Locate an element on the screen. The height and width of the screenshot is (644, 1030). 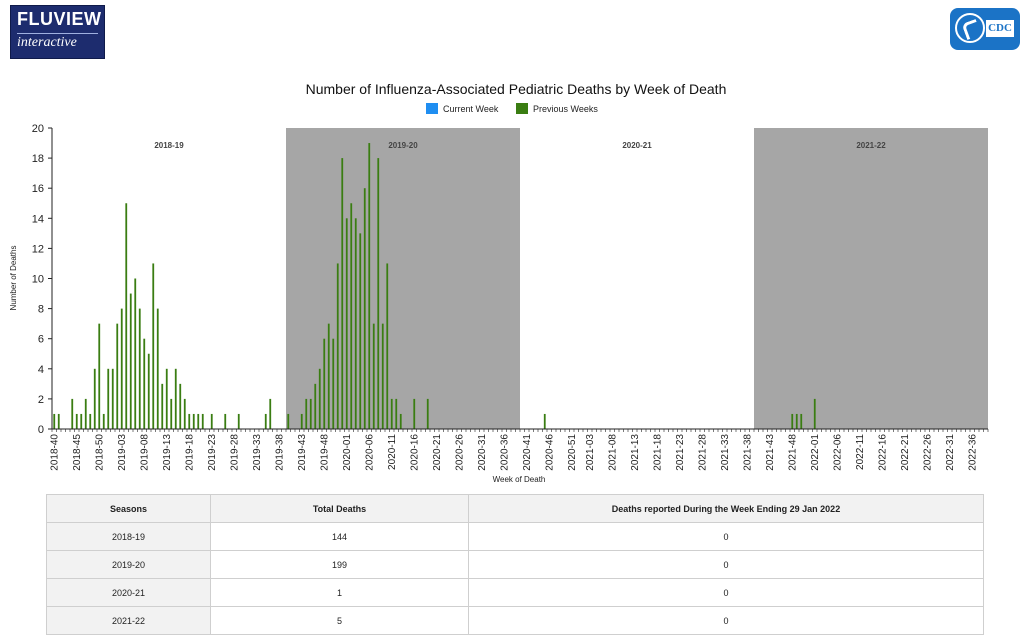
x-tick-label: 2021-48 is located at coordinates (792, 452).